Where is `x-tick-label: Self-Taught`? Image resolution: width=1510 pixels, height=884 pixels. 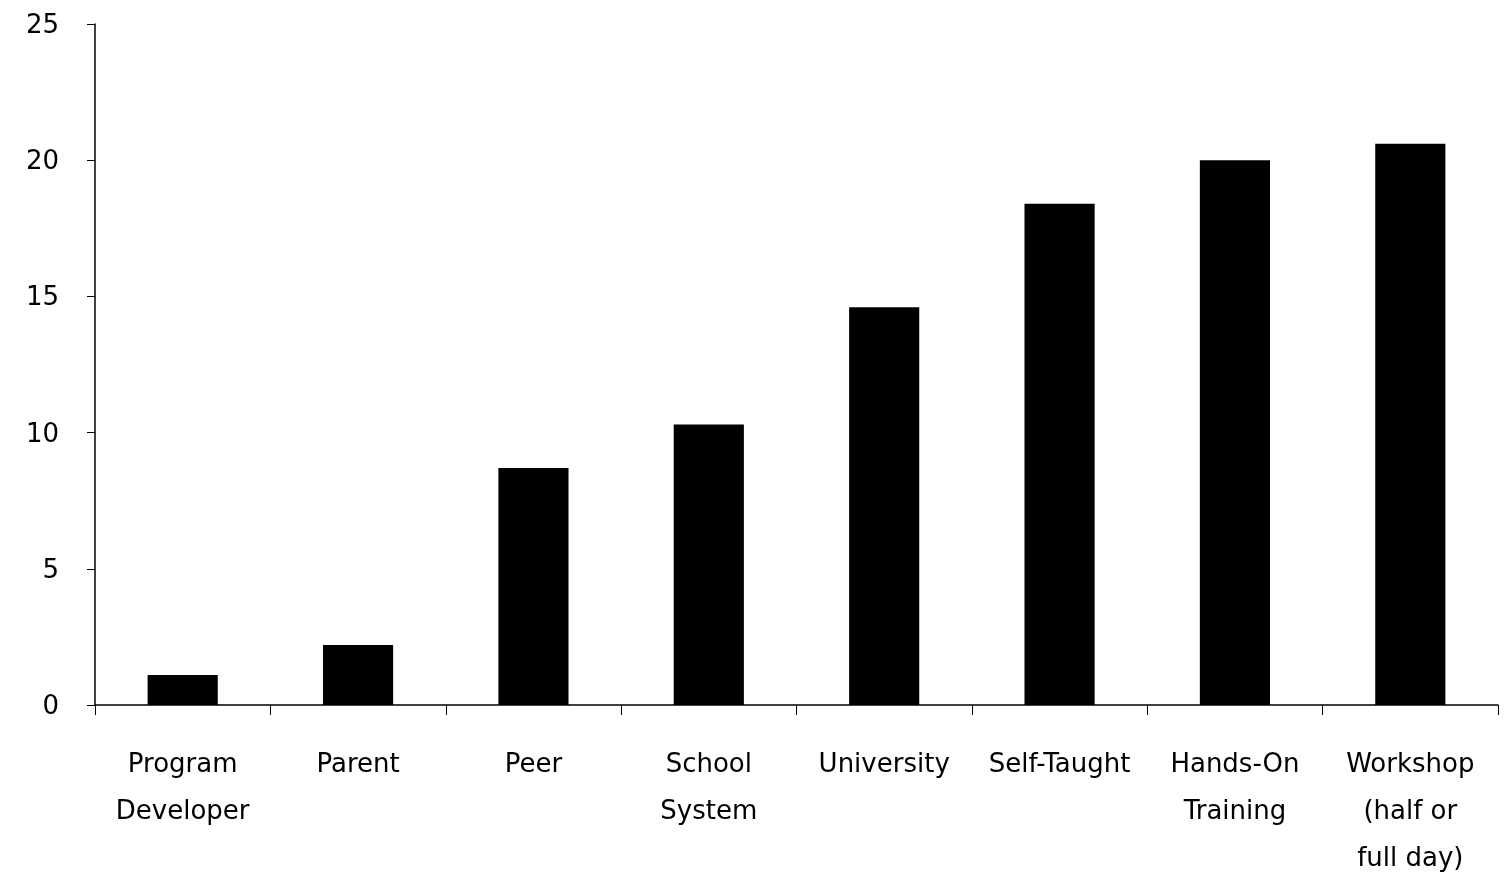
x-tick-label: Self-Taught is located at coordinates (1059, 762).